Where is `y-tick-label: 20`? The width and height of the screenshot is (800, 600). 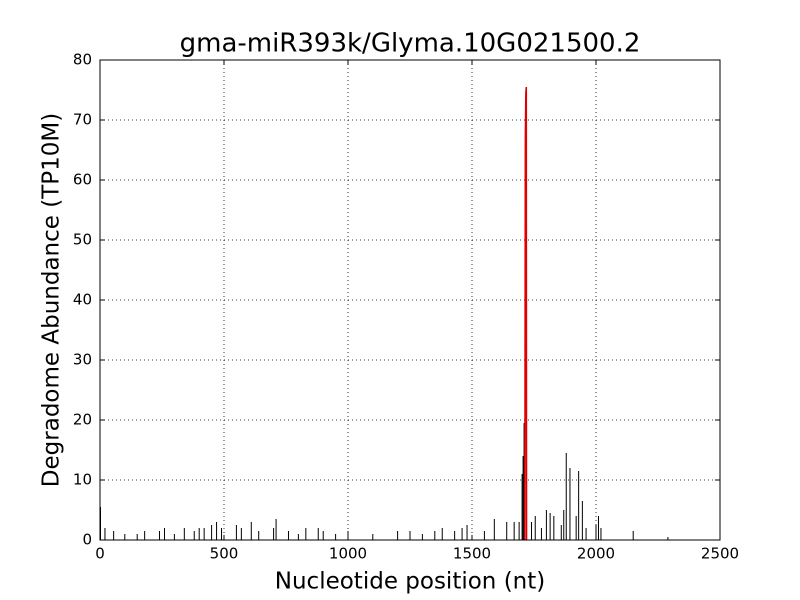 y-tick-label: 20 is located at coordinates (82, 420).